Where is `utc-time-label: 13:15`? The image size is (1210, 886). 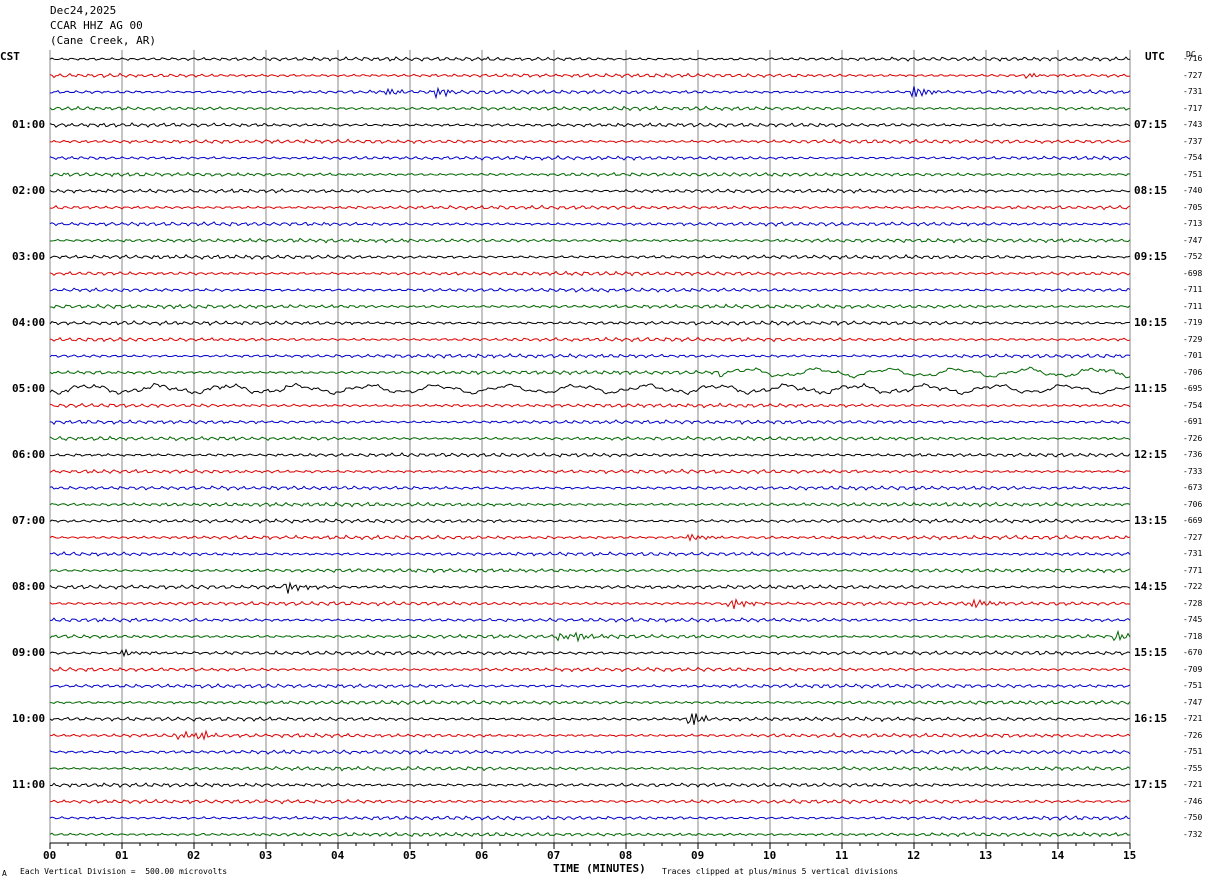 utc-time-label: 13:15 is located at coordinates (1151, 520).